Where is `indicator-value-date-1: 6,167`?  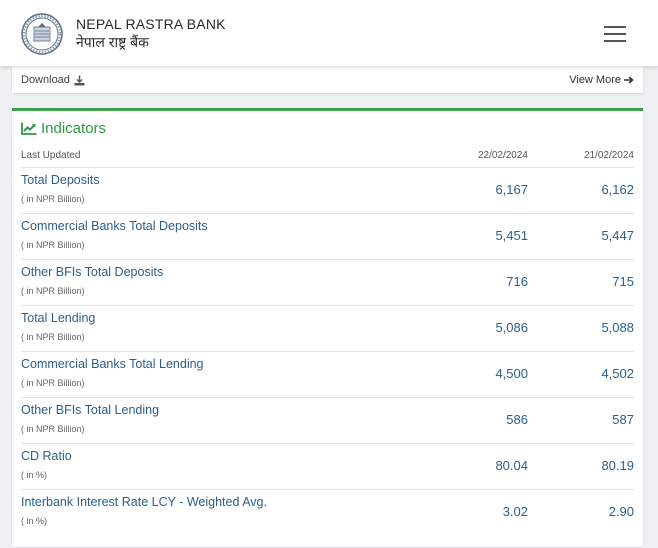 indicator-value-date-1: 6,167 is located at coordinates (511, 189).